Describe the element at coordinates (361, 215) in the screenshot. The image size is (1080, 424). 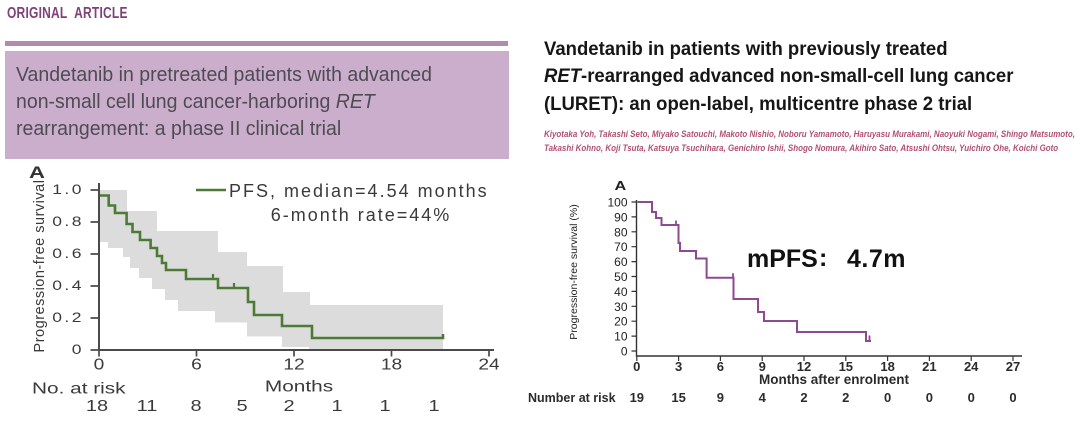
I see `svg-text: 6-month rate=44%` at that location.